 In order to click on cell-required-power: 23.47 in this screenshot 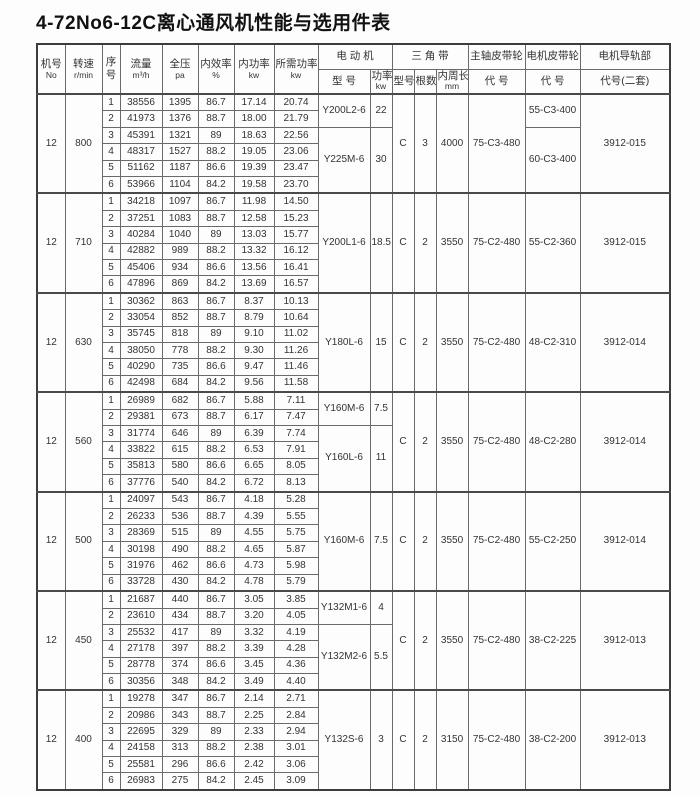, I will do `click(296, 168)`.